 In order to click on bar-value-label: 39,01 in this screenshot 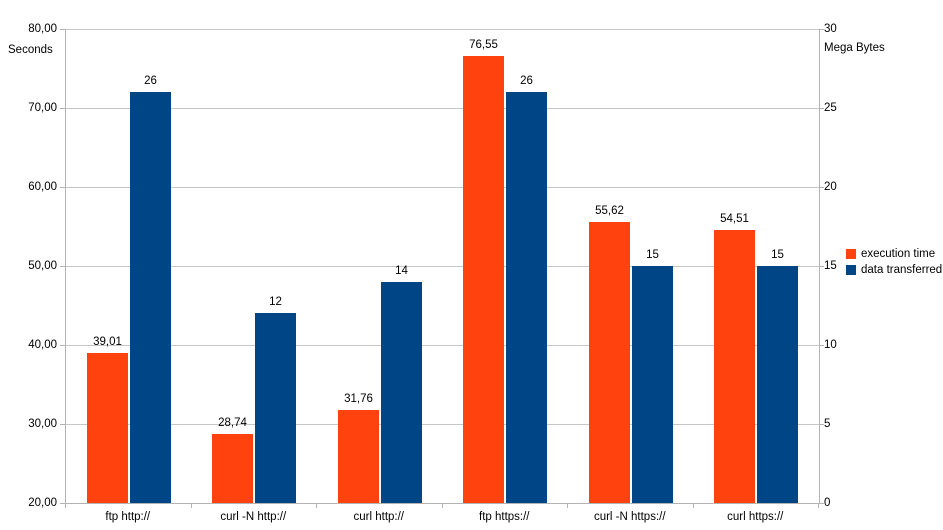, I will do `click(107, 342)`.